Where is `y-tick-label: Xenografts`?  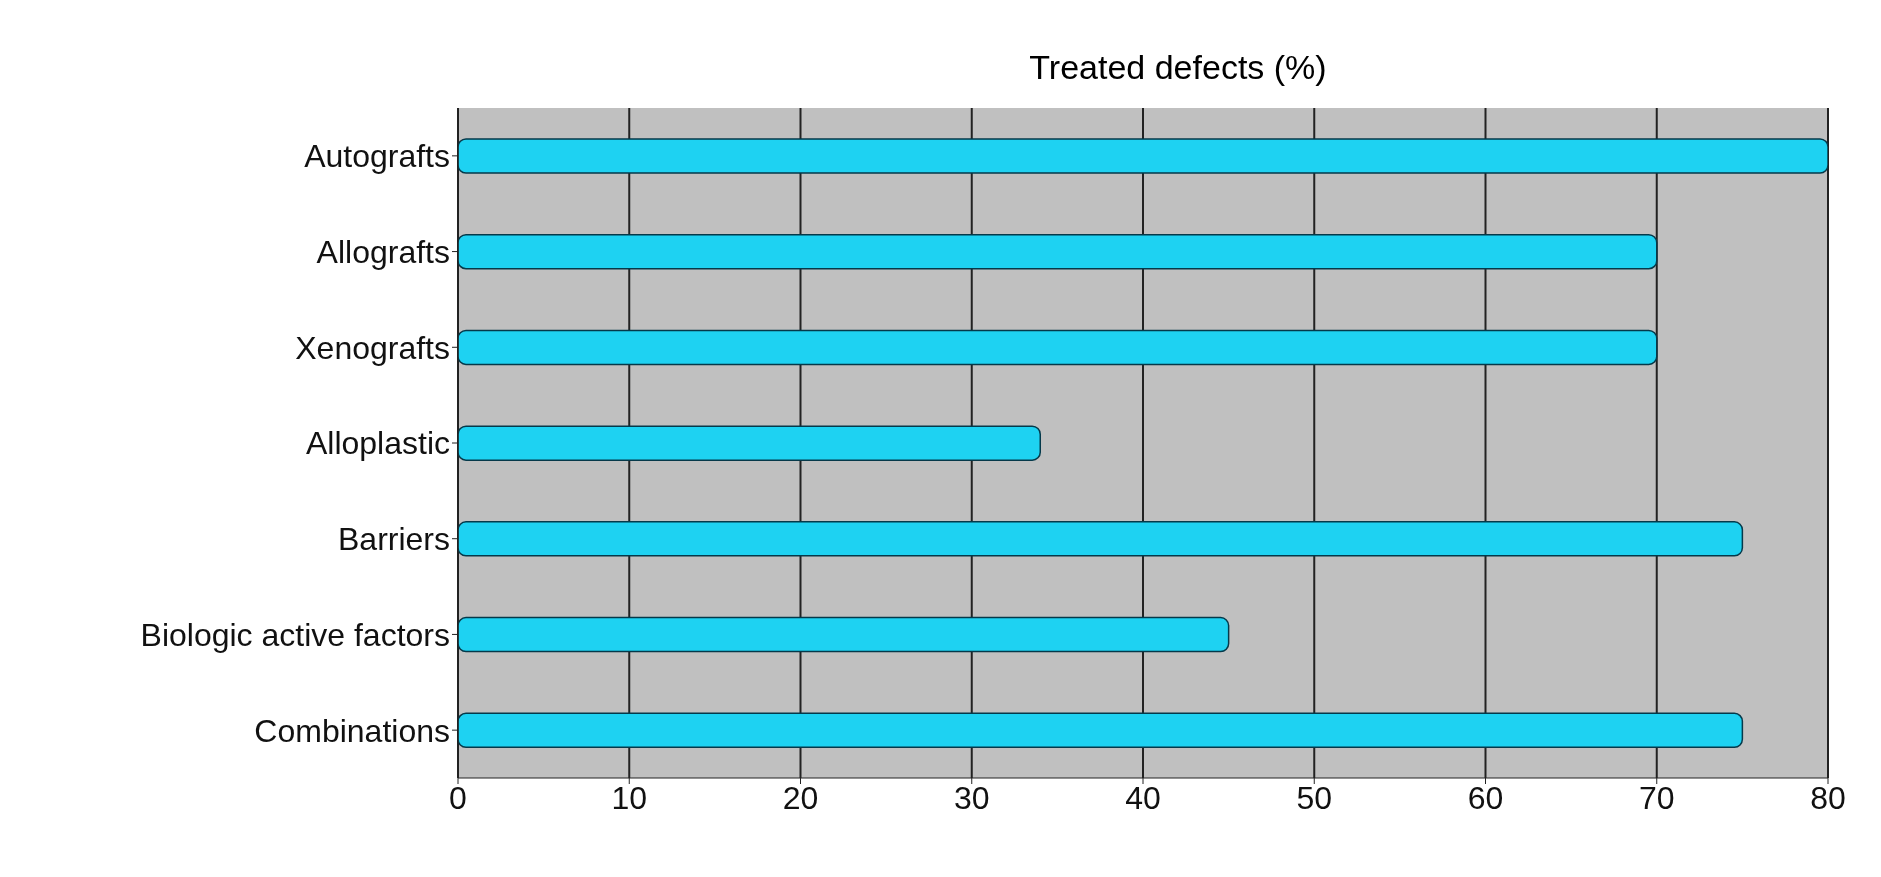 y-tick-label: Xenografts is located at coordinates (372, 347).